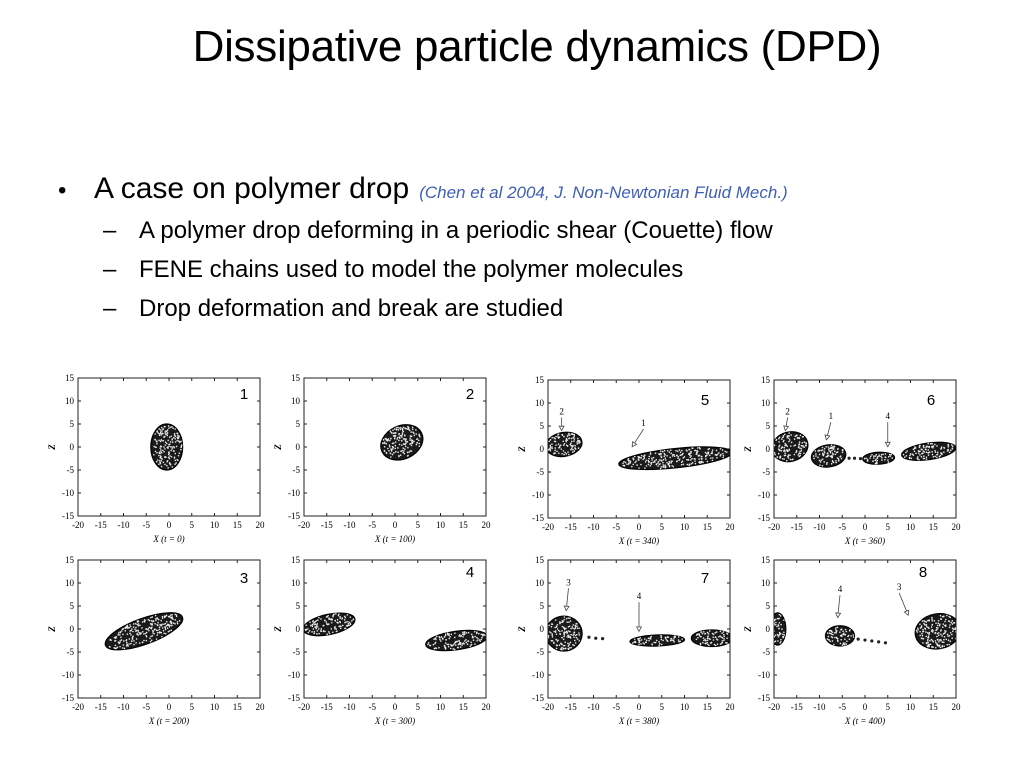 The height and width of the screenshot is (768, 1024). Describe the element at coordinates (244, 394) in the screenshot. I see `panel-number: 1` at that location.